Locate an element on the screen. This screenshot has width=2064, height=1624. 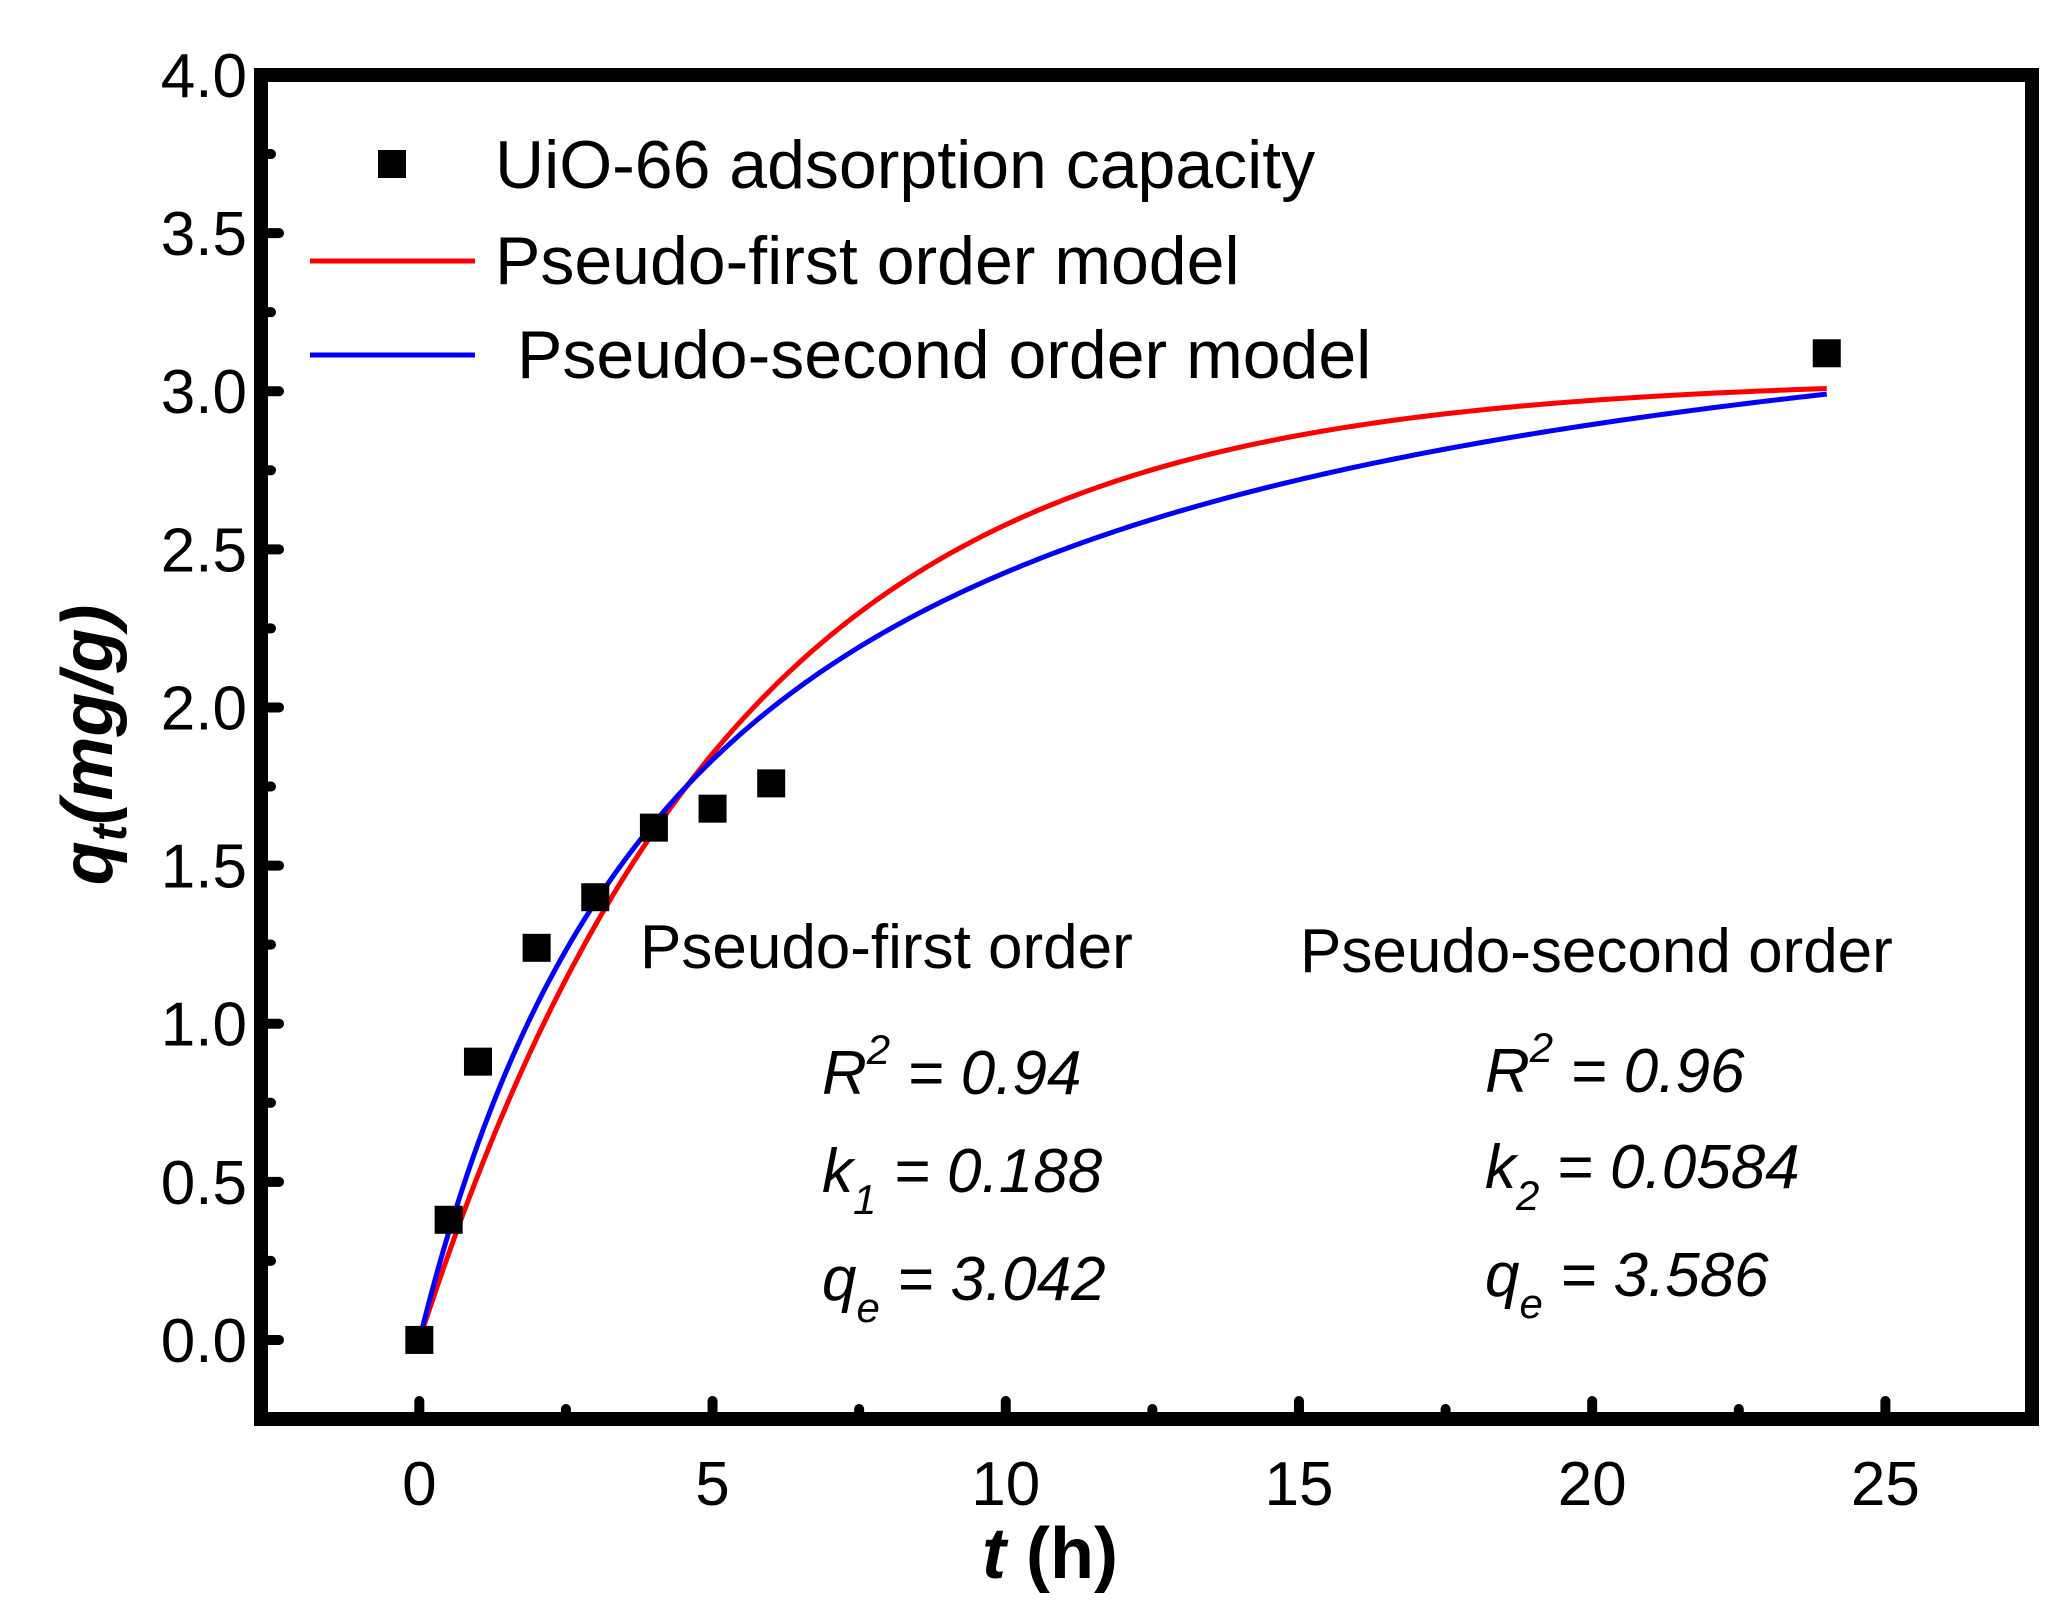
legend-label-first-order: Pseudo-first order model is located at coordinates (867, 261).